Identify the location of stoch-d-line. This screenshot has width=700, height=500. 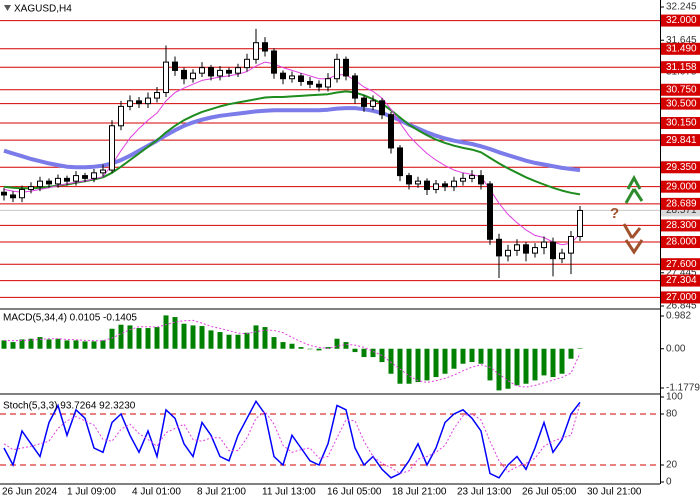
(292, 439).